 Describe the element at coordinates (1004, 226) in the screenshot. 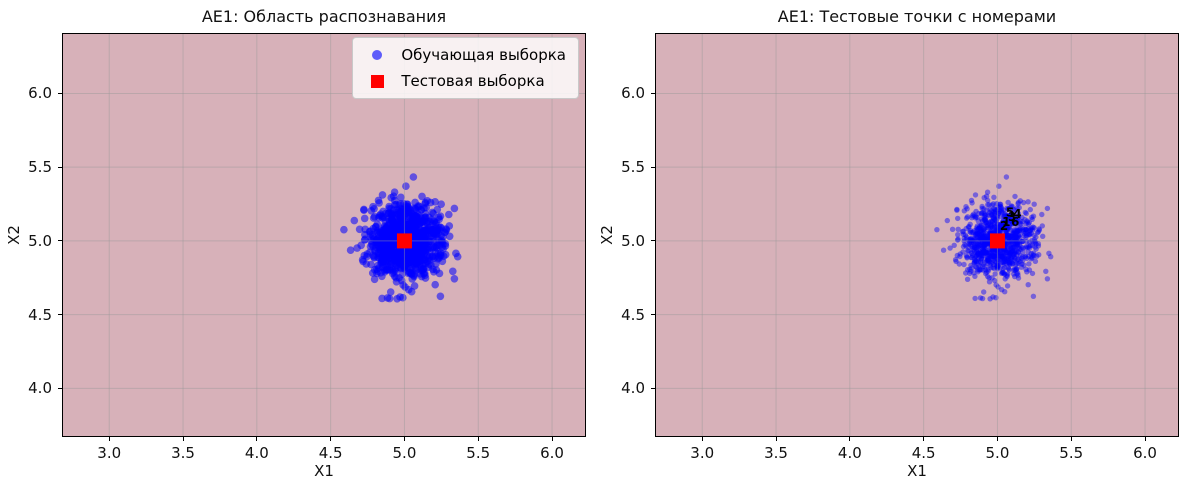

I see `test-point-number: 2` at that location.